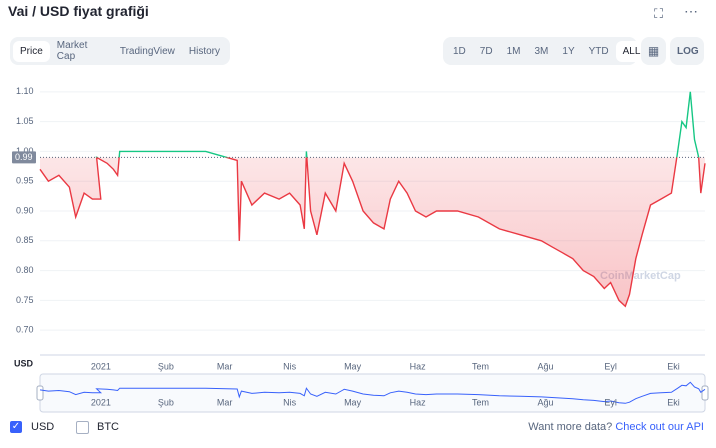 The image size is (716, 448). I want to click on range-button: ALL, so click(631, 51).